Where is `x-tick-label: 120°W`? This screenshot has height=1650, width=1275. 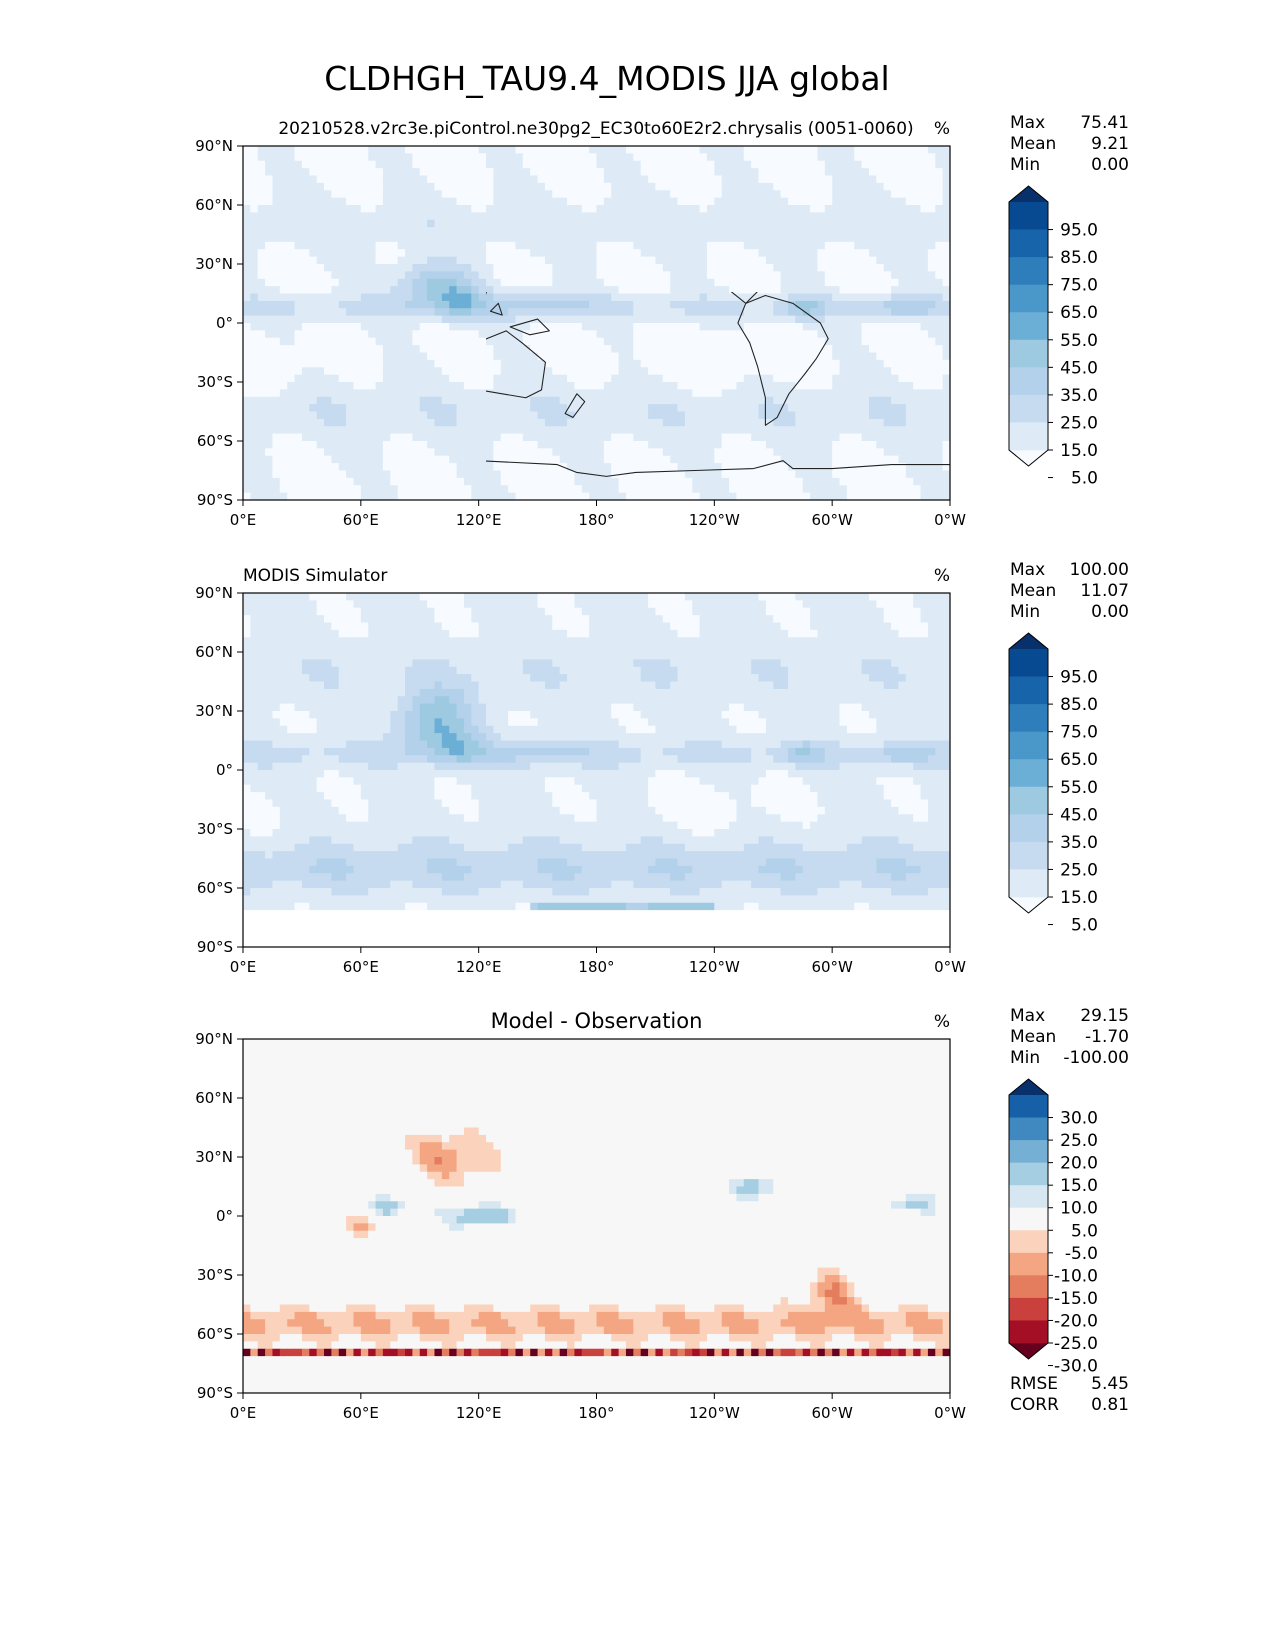 x-tick-label: 120°W is located at coordinates (714, 520).